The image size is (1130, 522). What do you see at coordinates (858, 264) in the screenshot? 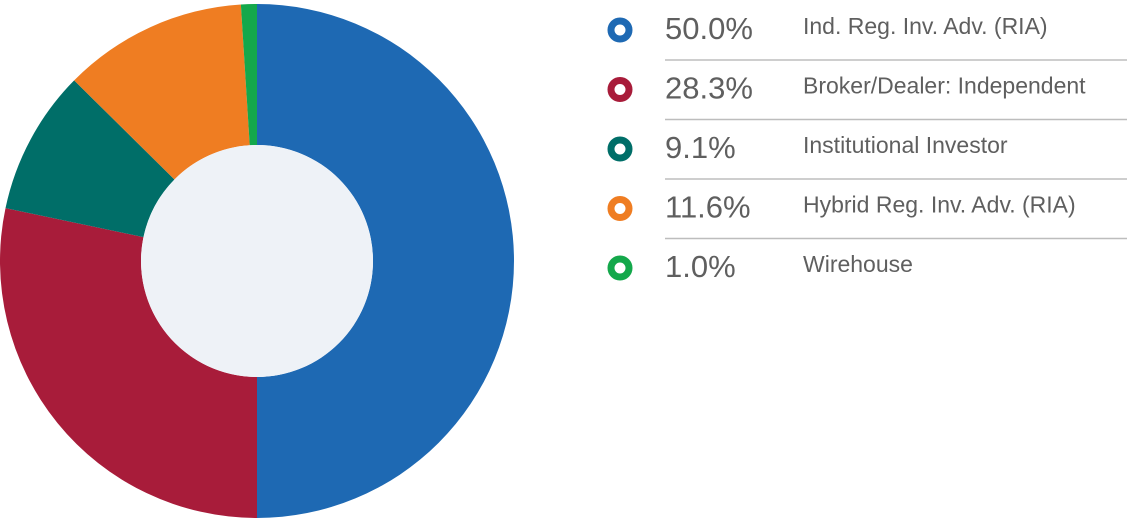
I see `legend-label: Wirehouse` at bounding box center [858, 264].